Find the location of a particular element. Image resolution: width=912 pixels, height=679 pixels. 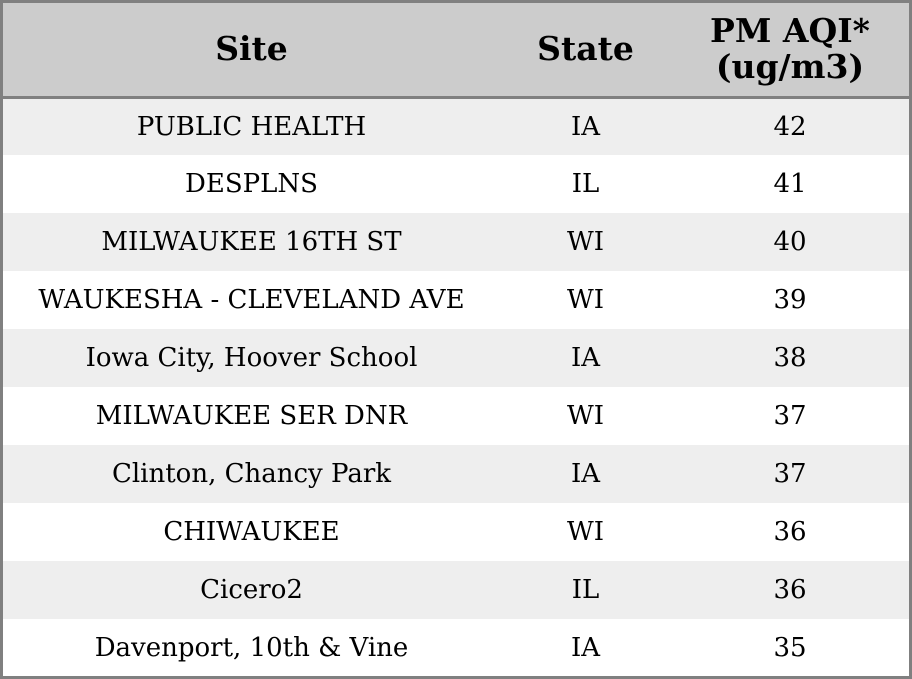

table-row: Iowa City, Hoover School IA 38 is located at coordinates (456, 358).